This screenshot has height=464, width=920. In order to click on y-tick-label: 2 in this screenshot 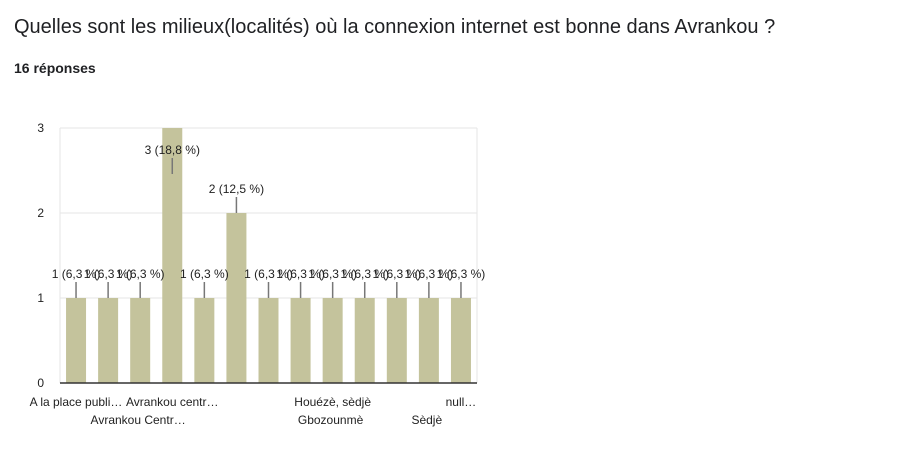, I will do `click(40, 213)`.